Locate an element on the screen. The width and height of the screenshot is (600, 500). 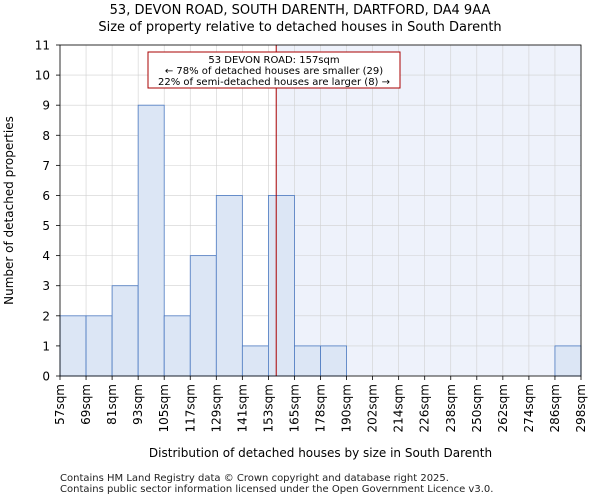
x-tick-label: 262sqm is located at coordinates (503, 408).